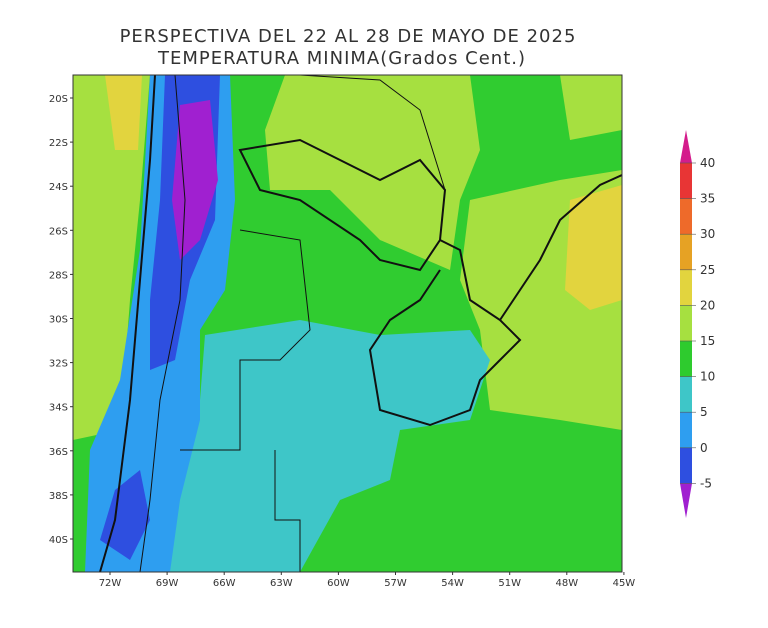 The height and width of the screenshot is (628, 768). What do you see at coordinates (704, 412) in the screenshot?
I see `colorbar-label: 5` at bounding box center [704, 412].